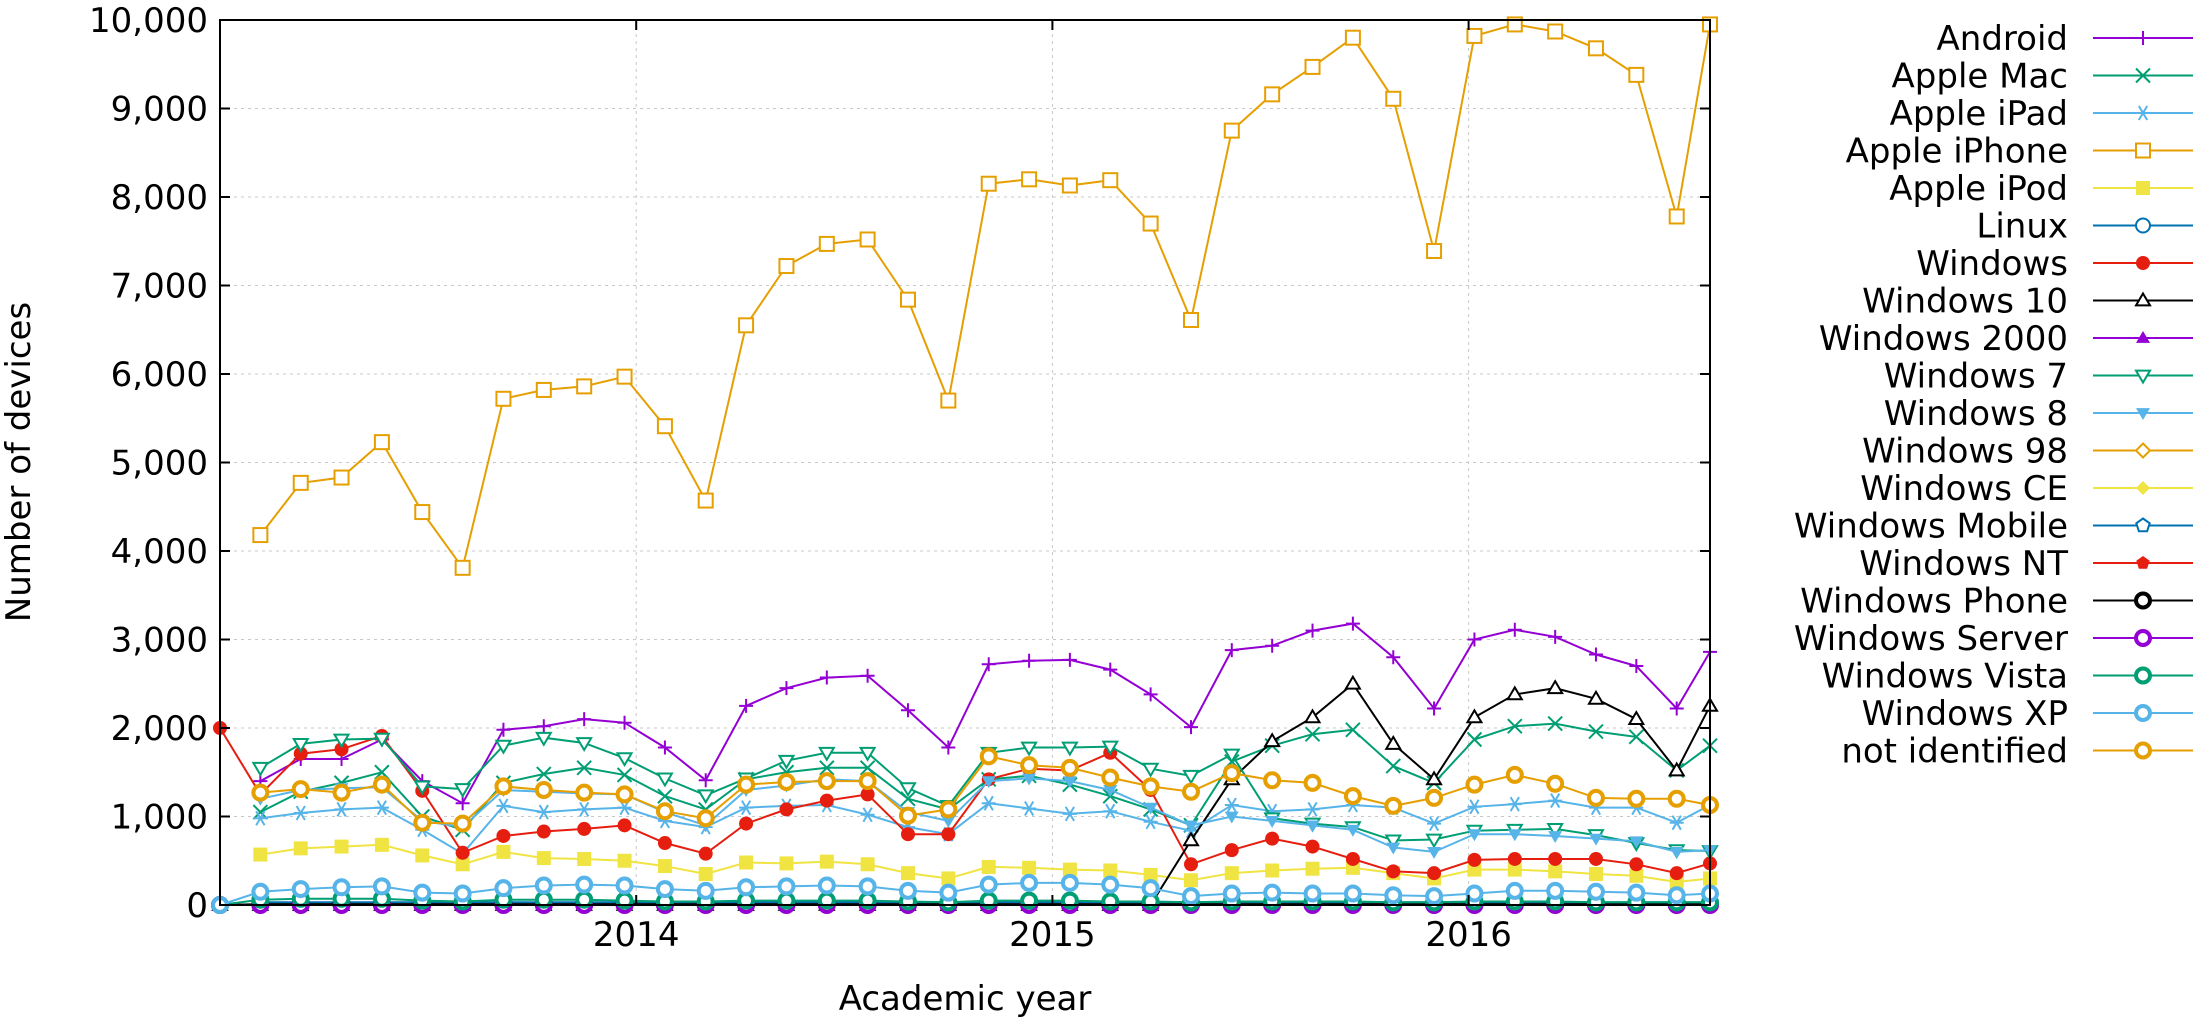 This screenshot has width=2196, height=1025. I want to click on legend-label: Windows Mobile, so click(1931, 527).